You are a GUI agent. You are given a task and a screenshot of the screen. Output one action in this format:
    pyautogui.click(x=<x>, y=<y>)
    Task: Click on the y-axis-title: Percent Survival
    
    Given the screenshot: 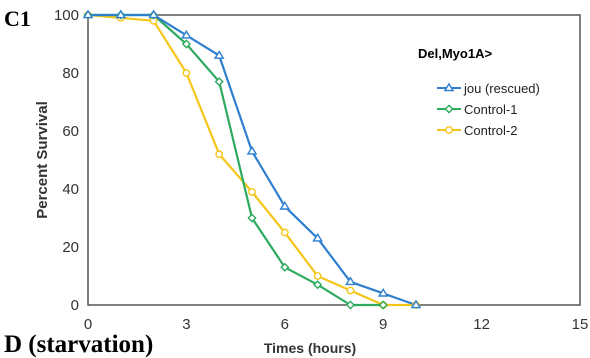 What is the action you would take?
    pyautogui.click(x=42, y=160)
    